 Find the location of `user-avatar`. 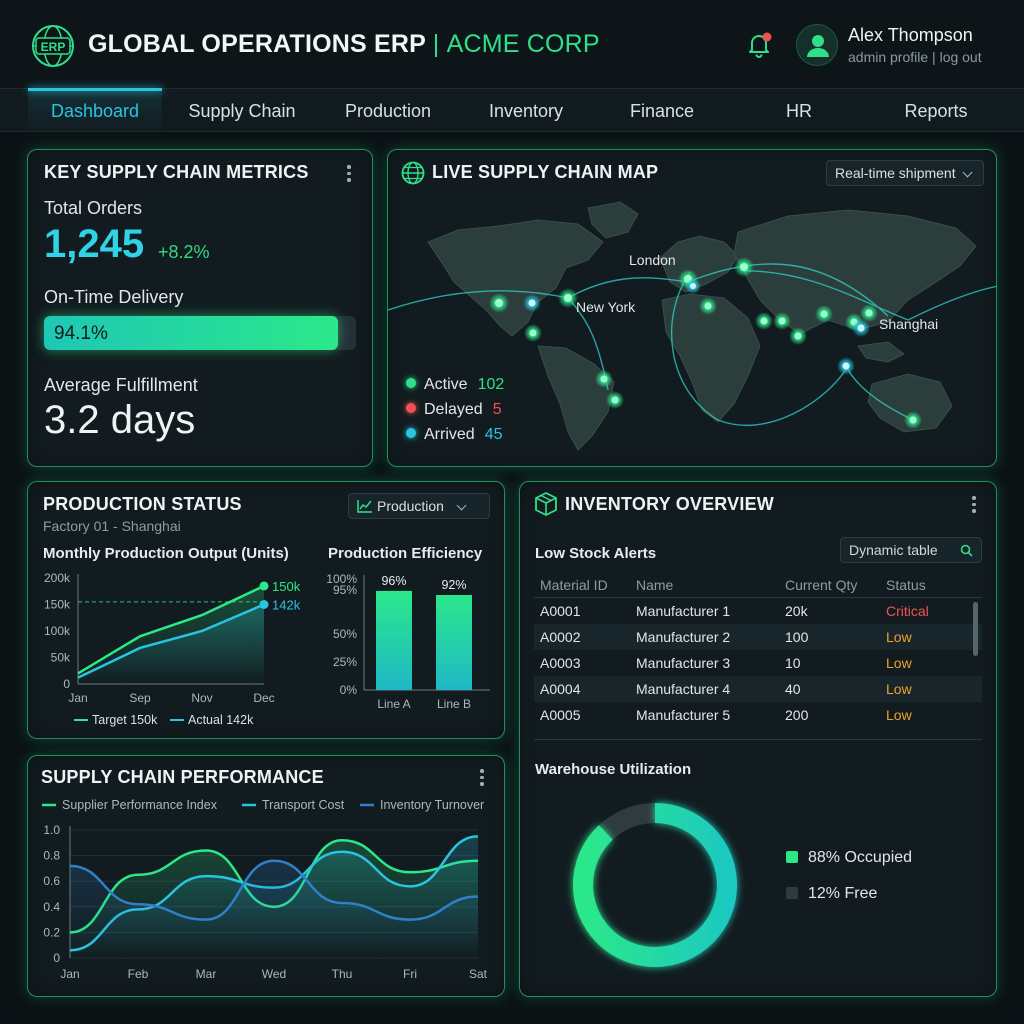

user-avatar is located at coordinates (817, 45).